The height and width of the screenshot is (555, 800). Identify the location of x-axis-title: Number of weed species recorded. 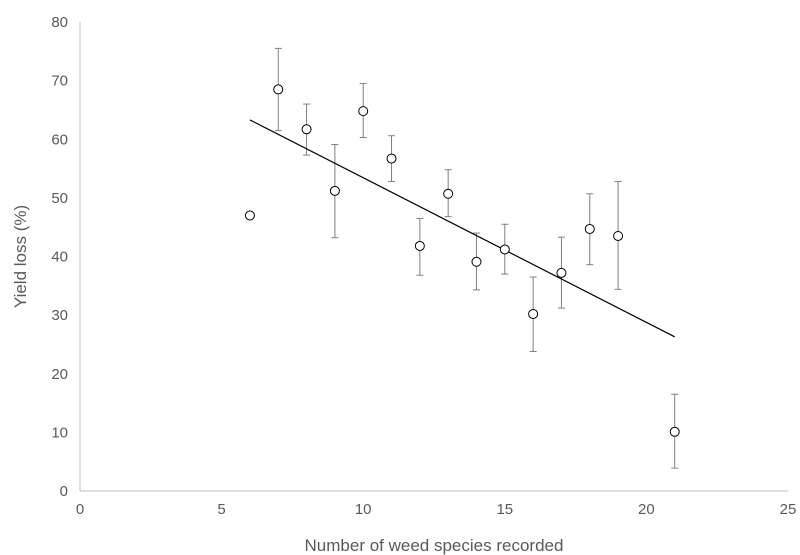
(434, 545).